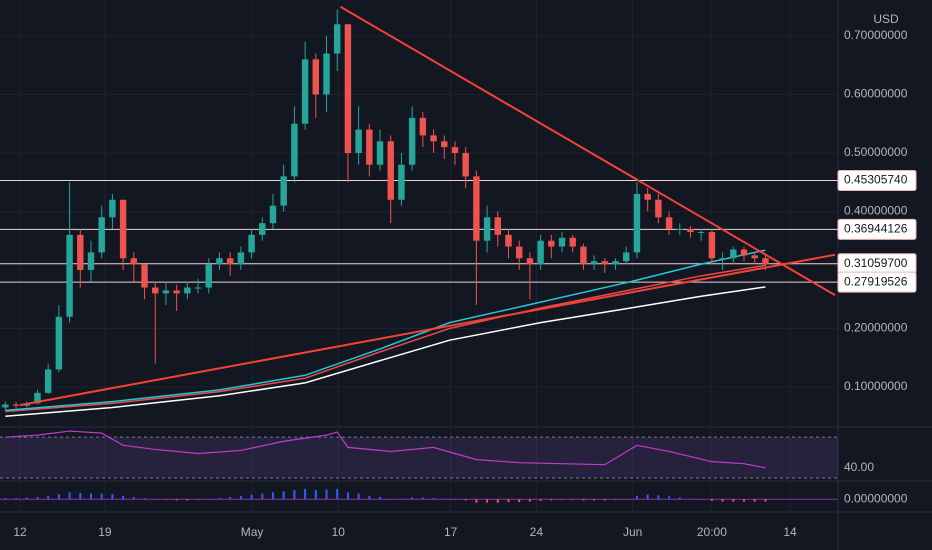 Image resolution: width=932 pixels, height=550 pixels. Describe the element at coordinates (876, 211) in the screenshot. I see `y-tick-label: 0.40000000` at that location.